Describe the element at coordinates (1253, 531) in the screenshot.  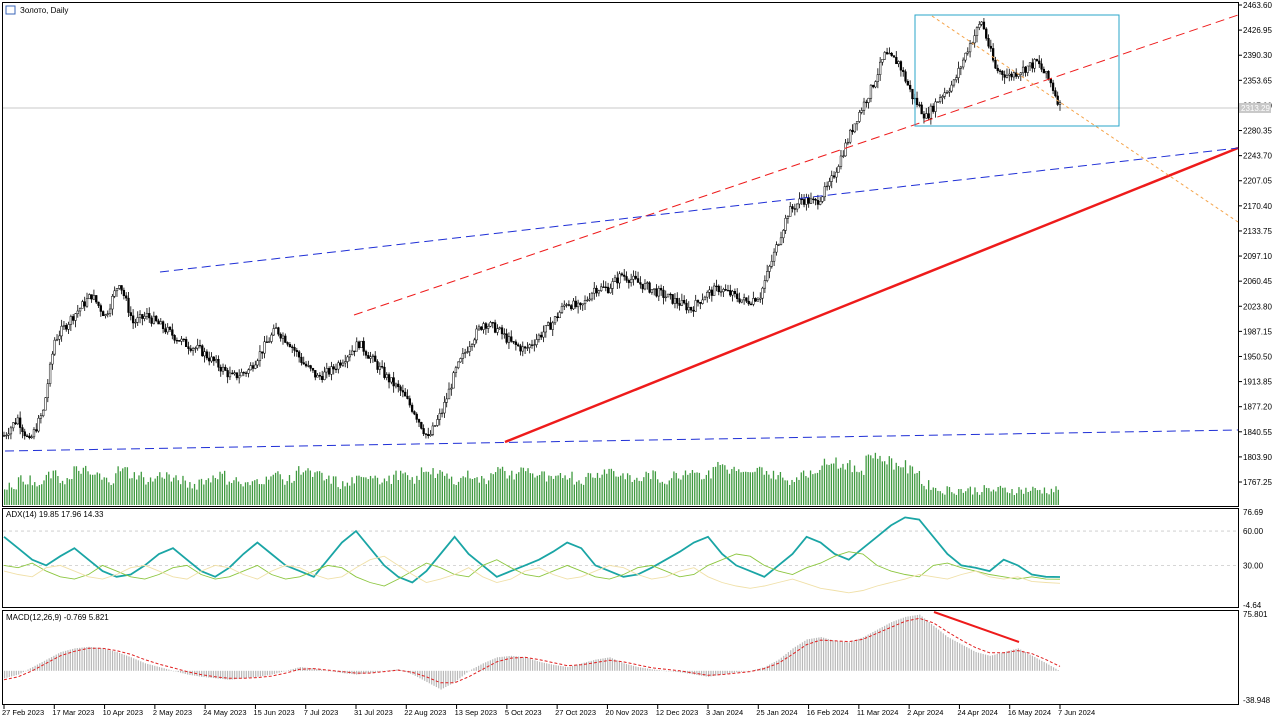
I see `adx-axis-label: 60.00` at that location.